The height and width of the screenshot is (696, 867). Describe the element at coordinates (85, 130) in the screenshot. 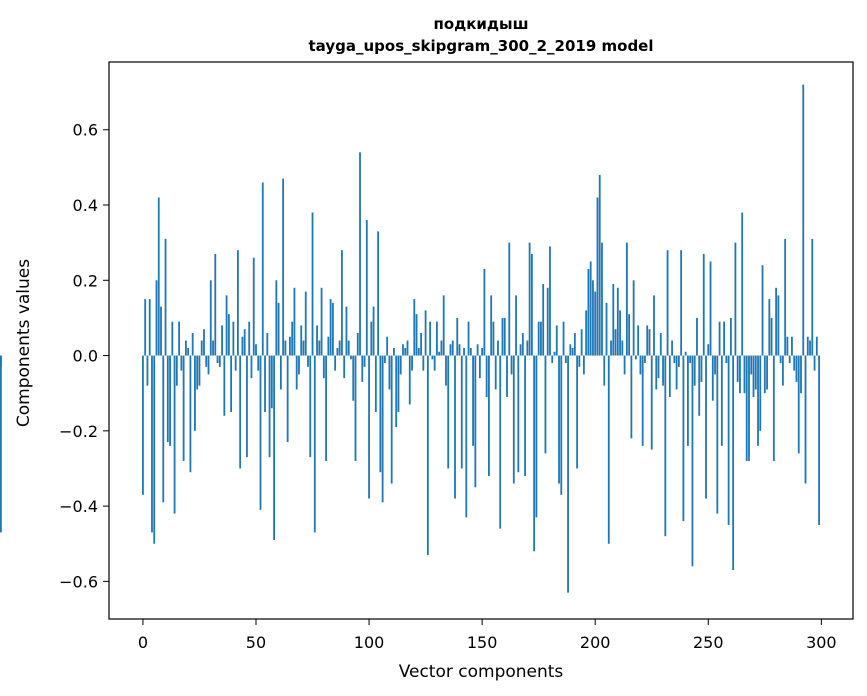

I see `y-tick-label: 0.6` at that location.